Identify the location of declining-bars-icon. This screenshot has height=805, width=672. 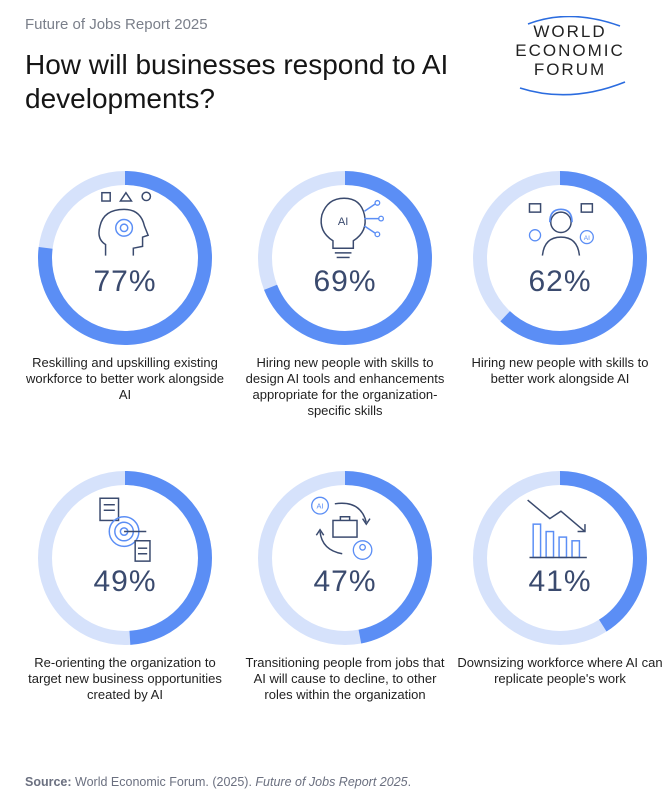
(557, 529).